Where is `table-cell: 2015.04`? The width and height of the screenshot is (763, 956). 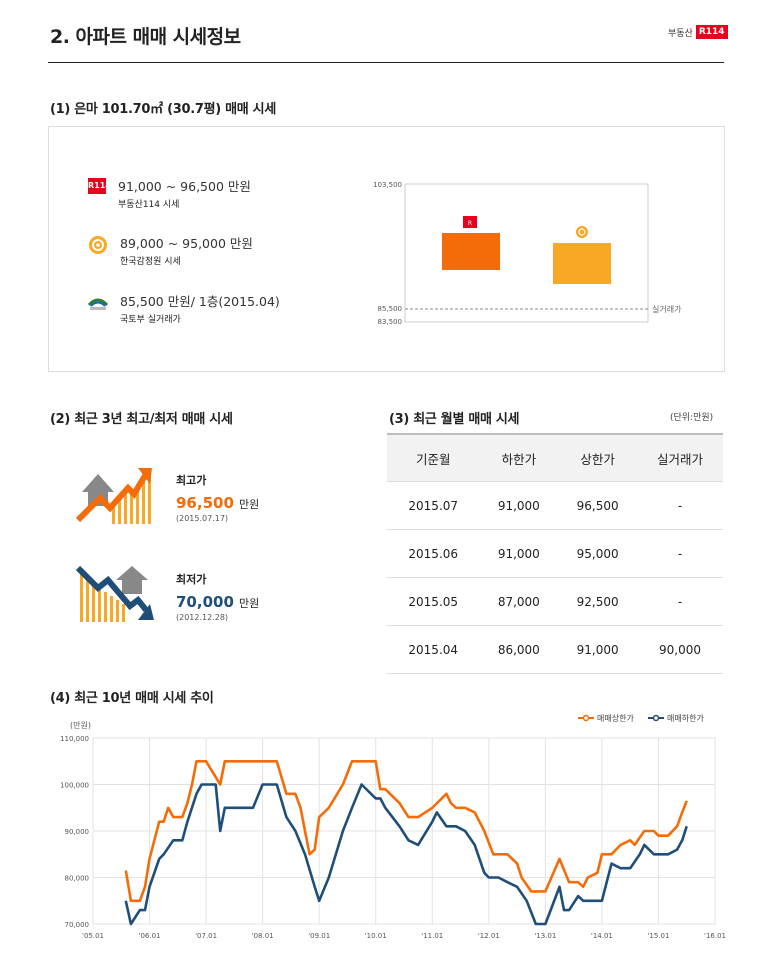 table-cell: 2015.04 is located at coordinates (433, 649).